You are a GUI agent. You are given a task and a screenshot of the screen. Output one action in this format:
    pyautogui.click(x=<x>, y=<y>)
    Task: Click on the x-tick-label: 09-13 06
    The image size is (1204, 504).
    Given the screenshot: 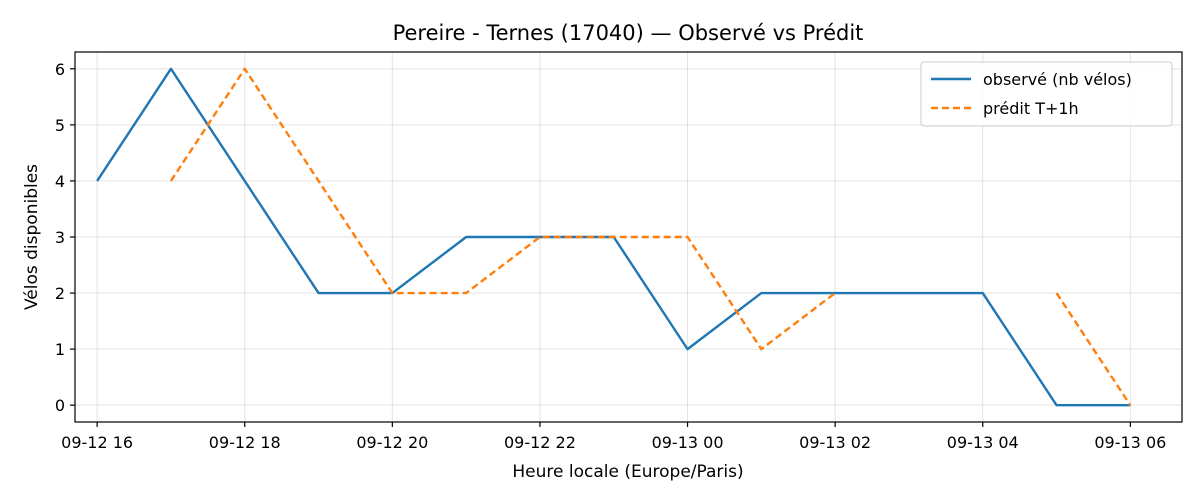 What is the action you would take?
    pyautogui.click(x=1130, y=442)
    